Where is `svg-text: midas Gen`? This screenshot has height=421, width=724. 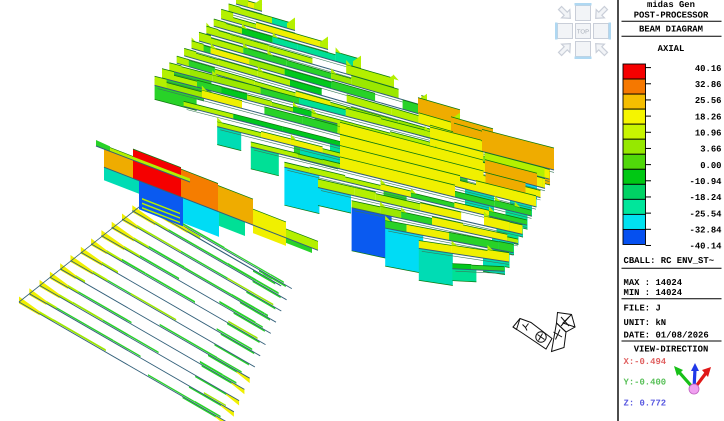
svg-text: midas Gen is located at coordinates (671, 5).